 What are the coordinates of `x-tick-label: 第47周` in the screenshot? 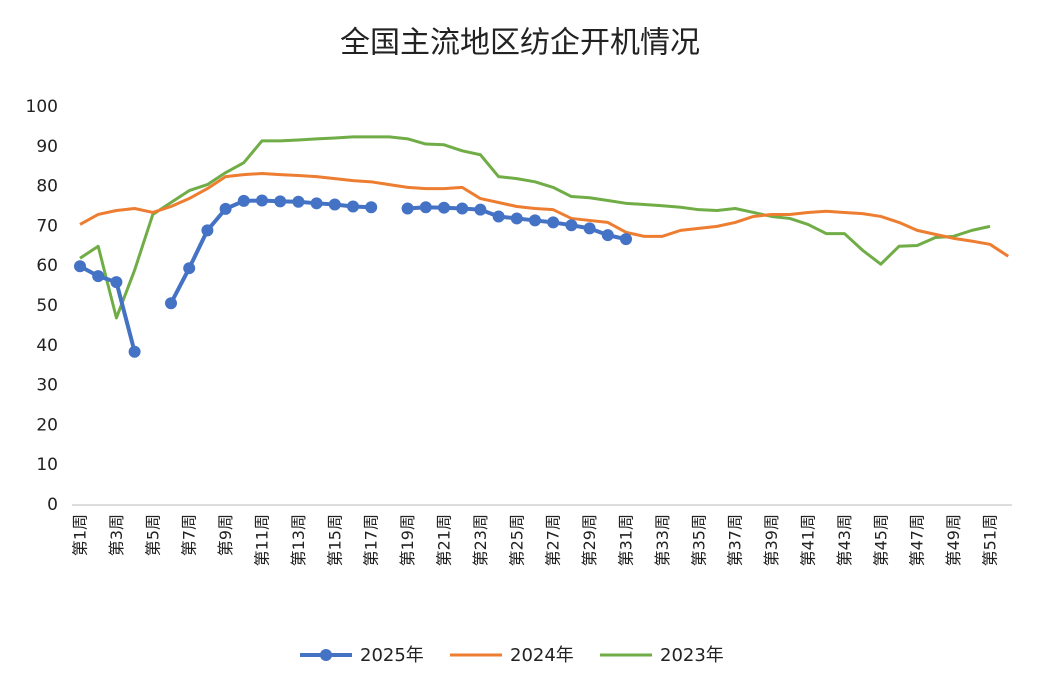 It's located at (917, 540).